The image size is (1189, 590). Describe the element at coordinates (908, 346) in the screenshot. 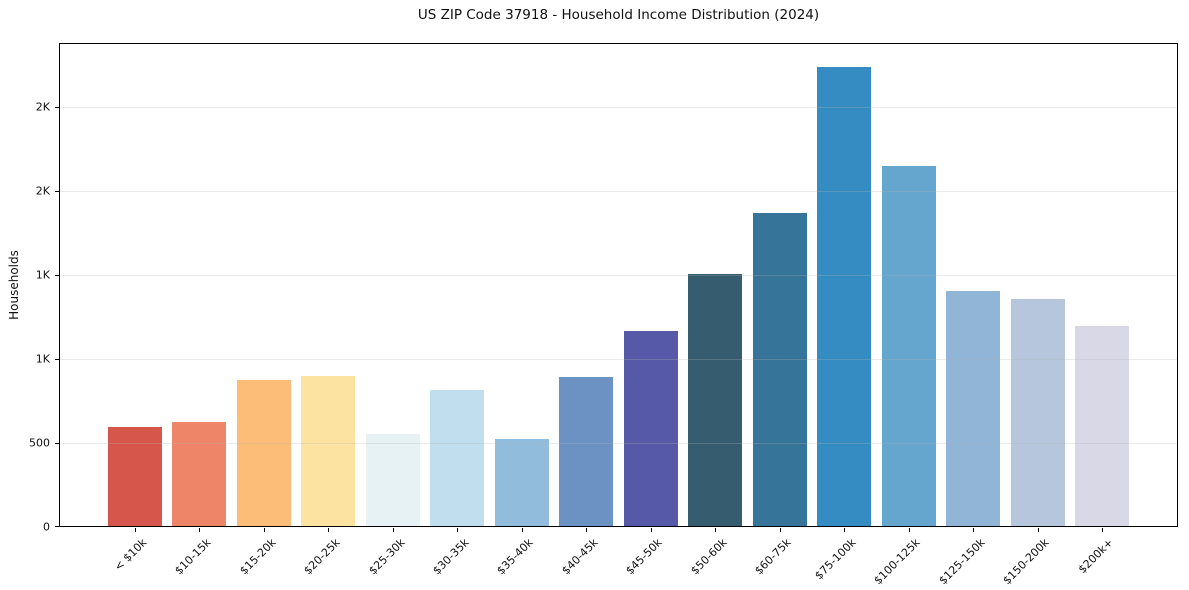

I see `bar-100-125k` at that location.